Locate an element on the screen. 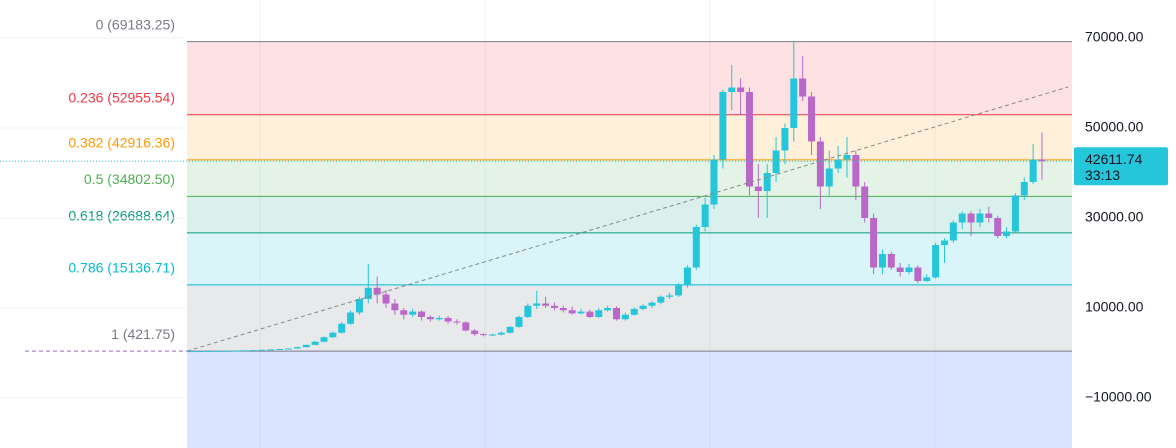 This screenshot has height=448, width=1176. y-tick-label: 30000.00 is located at coordinates (1114, 217).